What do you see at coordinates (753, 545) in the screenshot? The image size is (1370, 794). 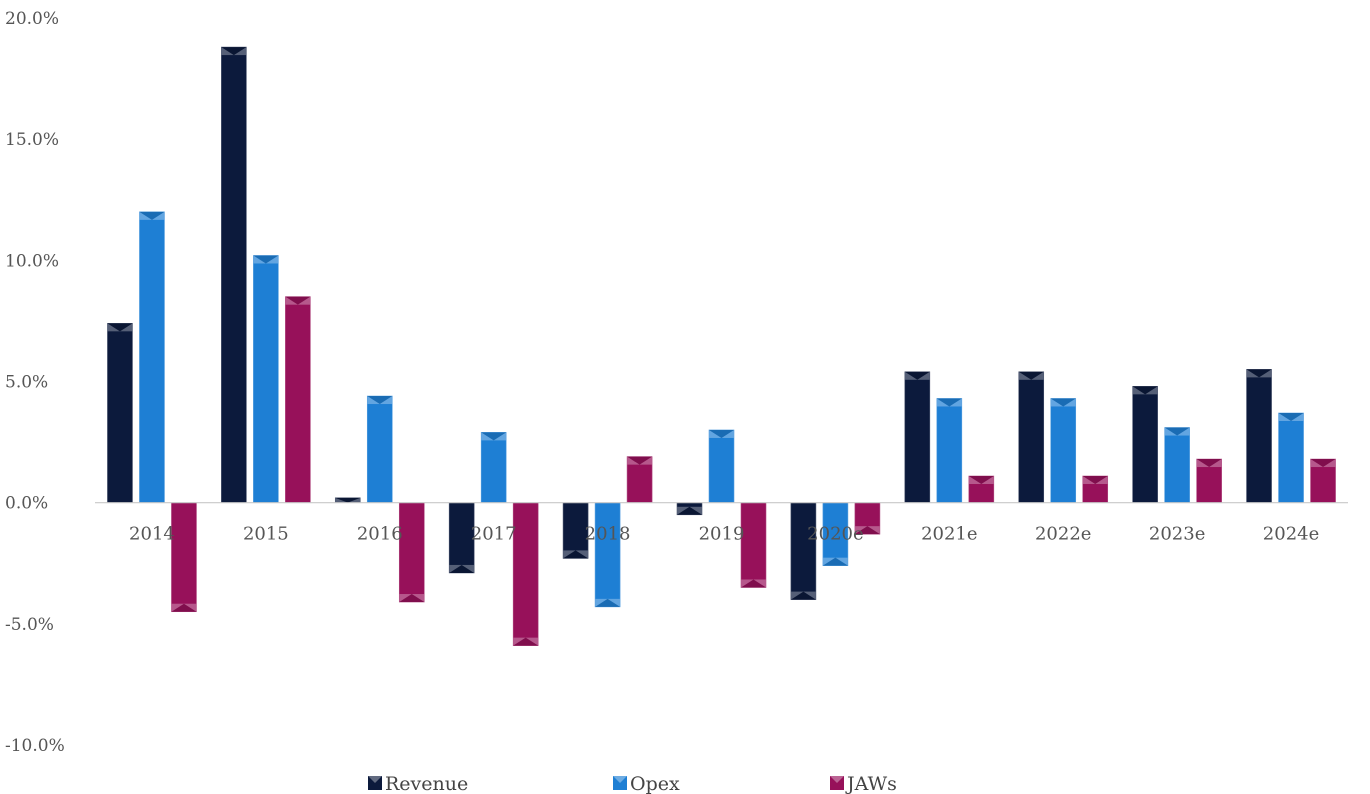 I see `bar-jaws-2019` at bounding box center [753, 545].